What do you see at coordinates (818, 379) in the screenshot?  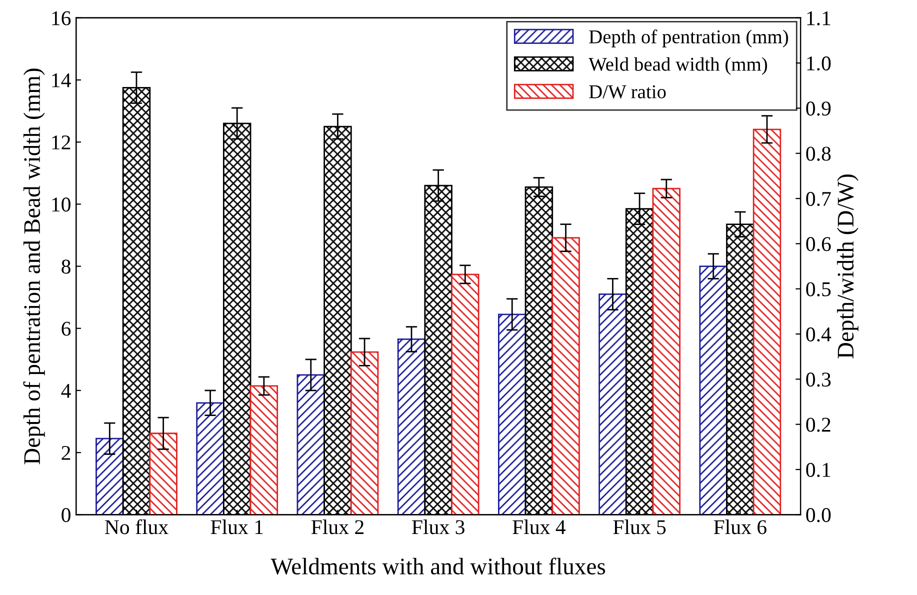 I see `y2-tick-label: 0.3` at bounding box center [818, 379].